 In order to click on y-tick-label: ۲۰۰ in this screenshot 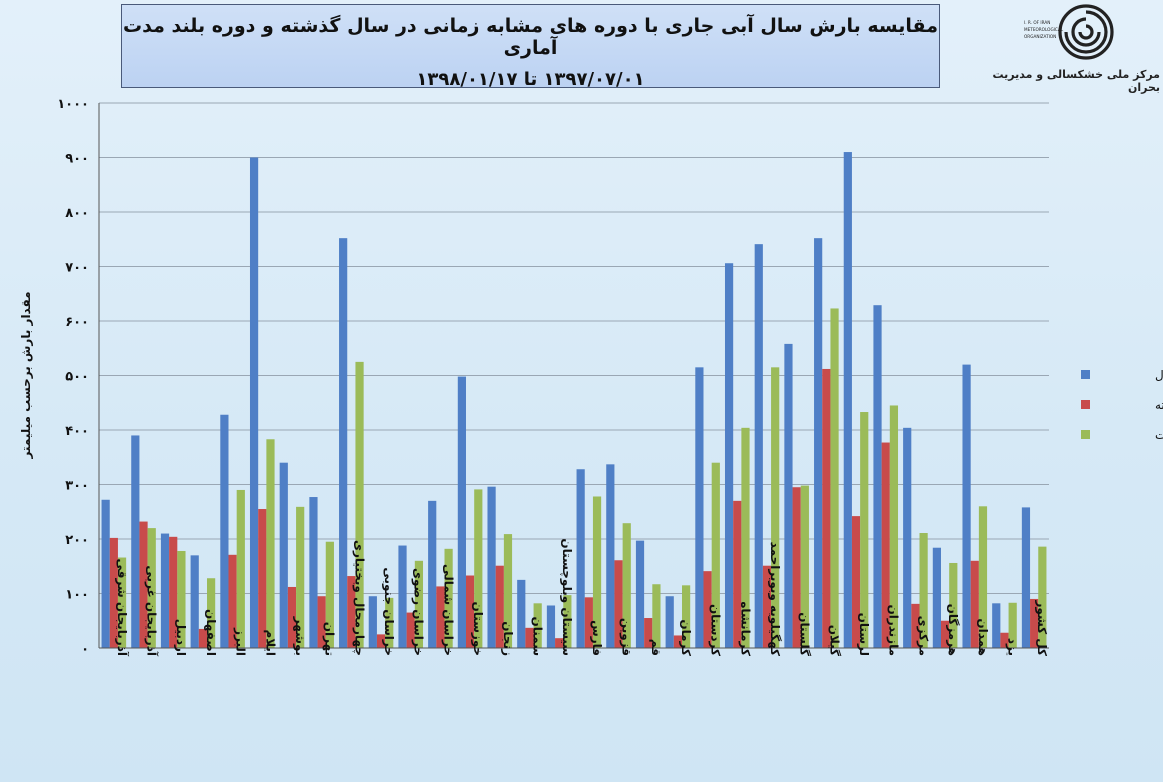, I will do `click(77, 540)`.